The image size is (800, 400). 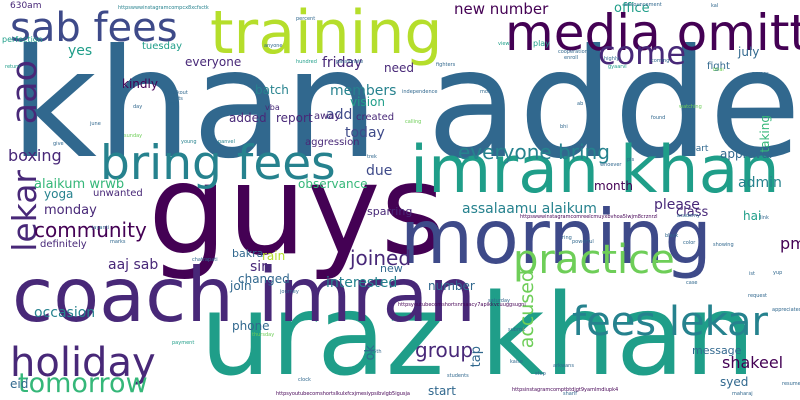 What do you see at coordinates (70, 210) in the screenshot?
I see `cloud-word: monday` at bounding box center [70, 210].